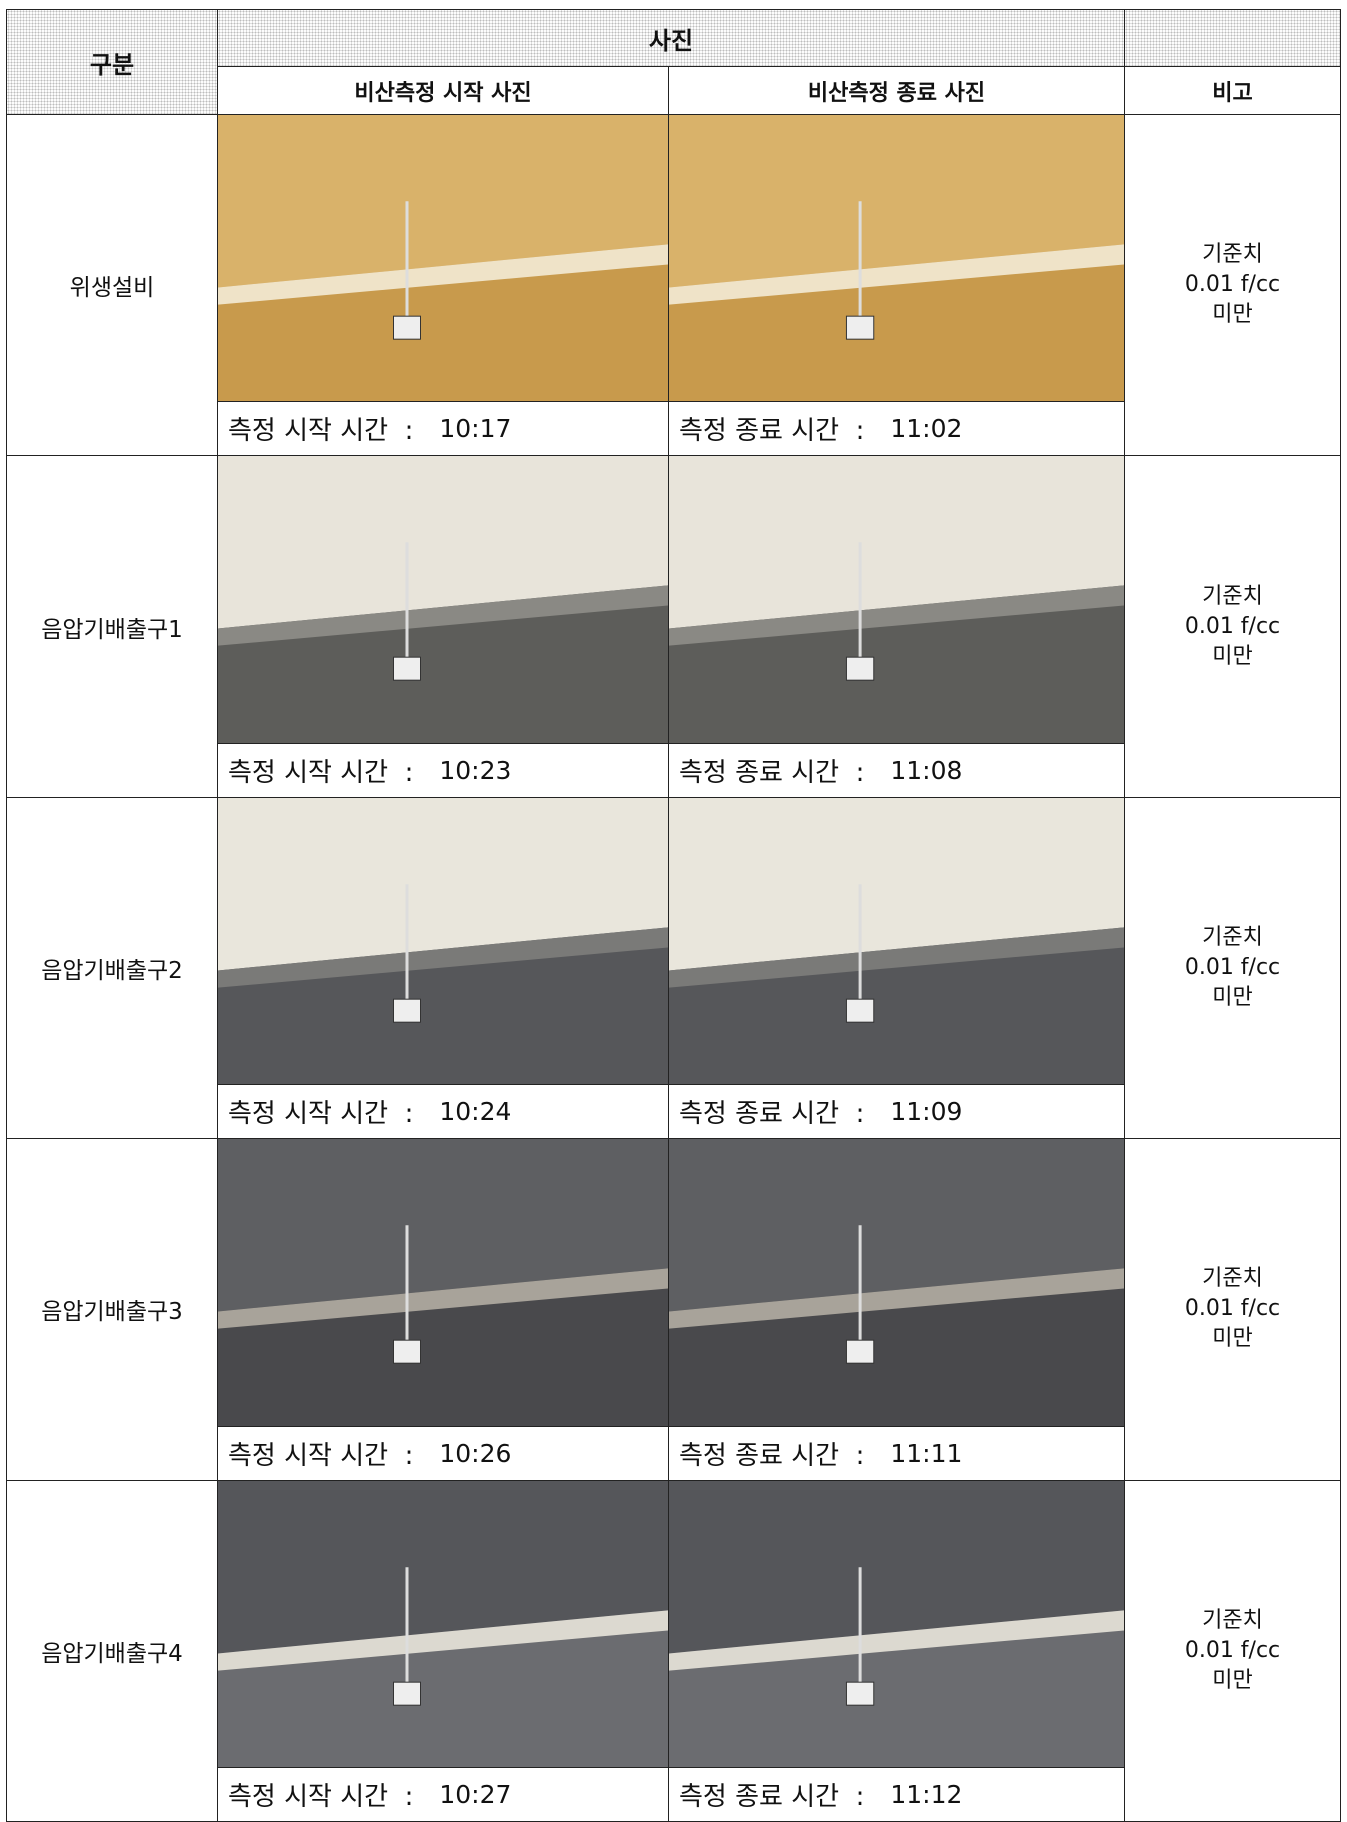 This screenshot has height=1822, width=1347. I want to click on start-photo-cell: 측정 시작 시간 : 10:17, so click(443, 285).